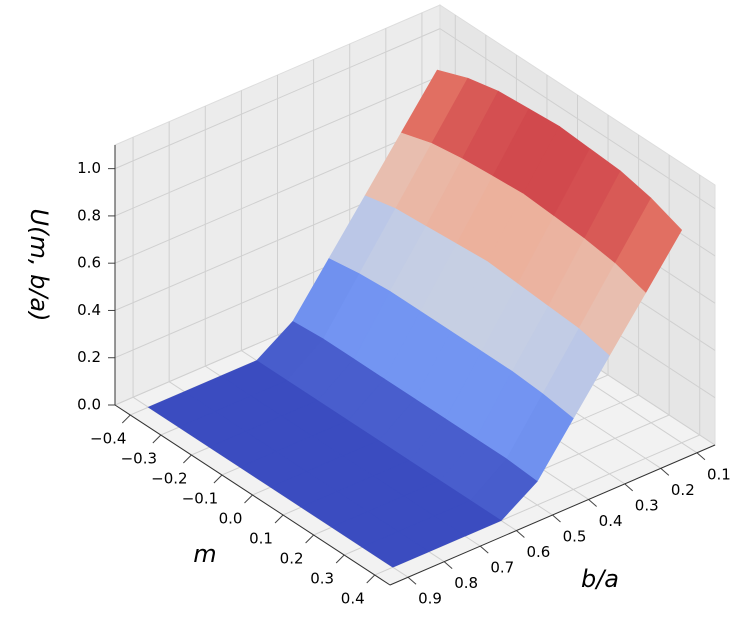  I want to click on x-tick-label: −0.1, so click(200, 499).